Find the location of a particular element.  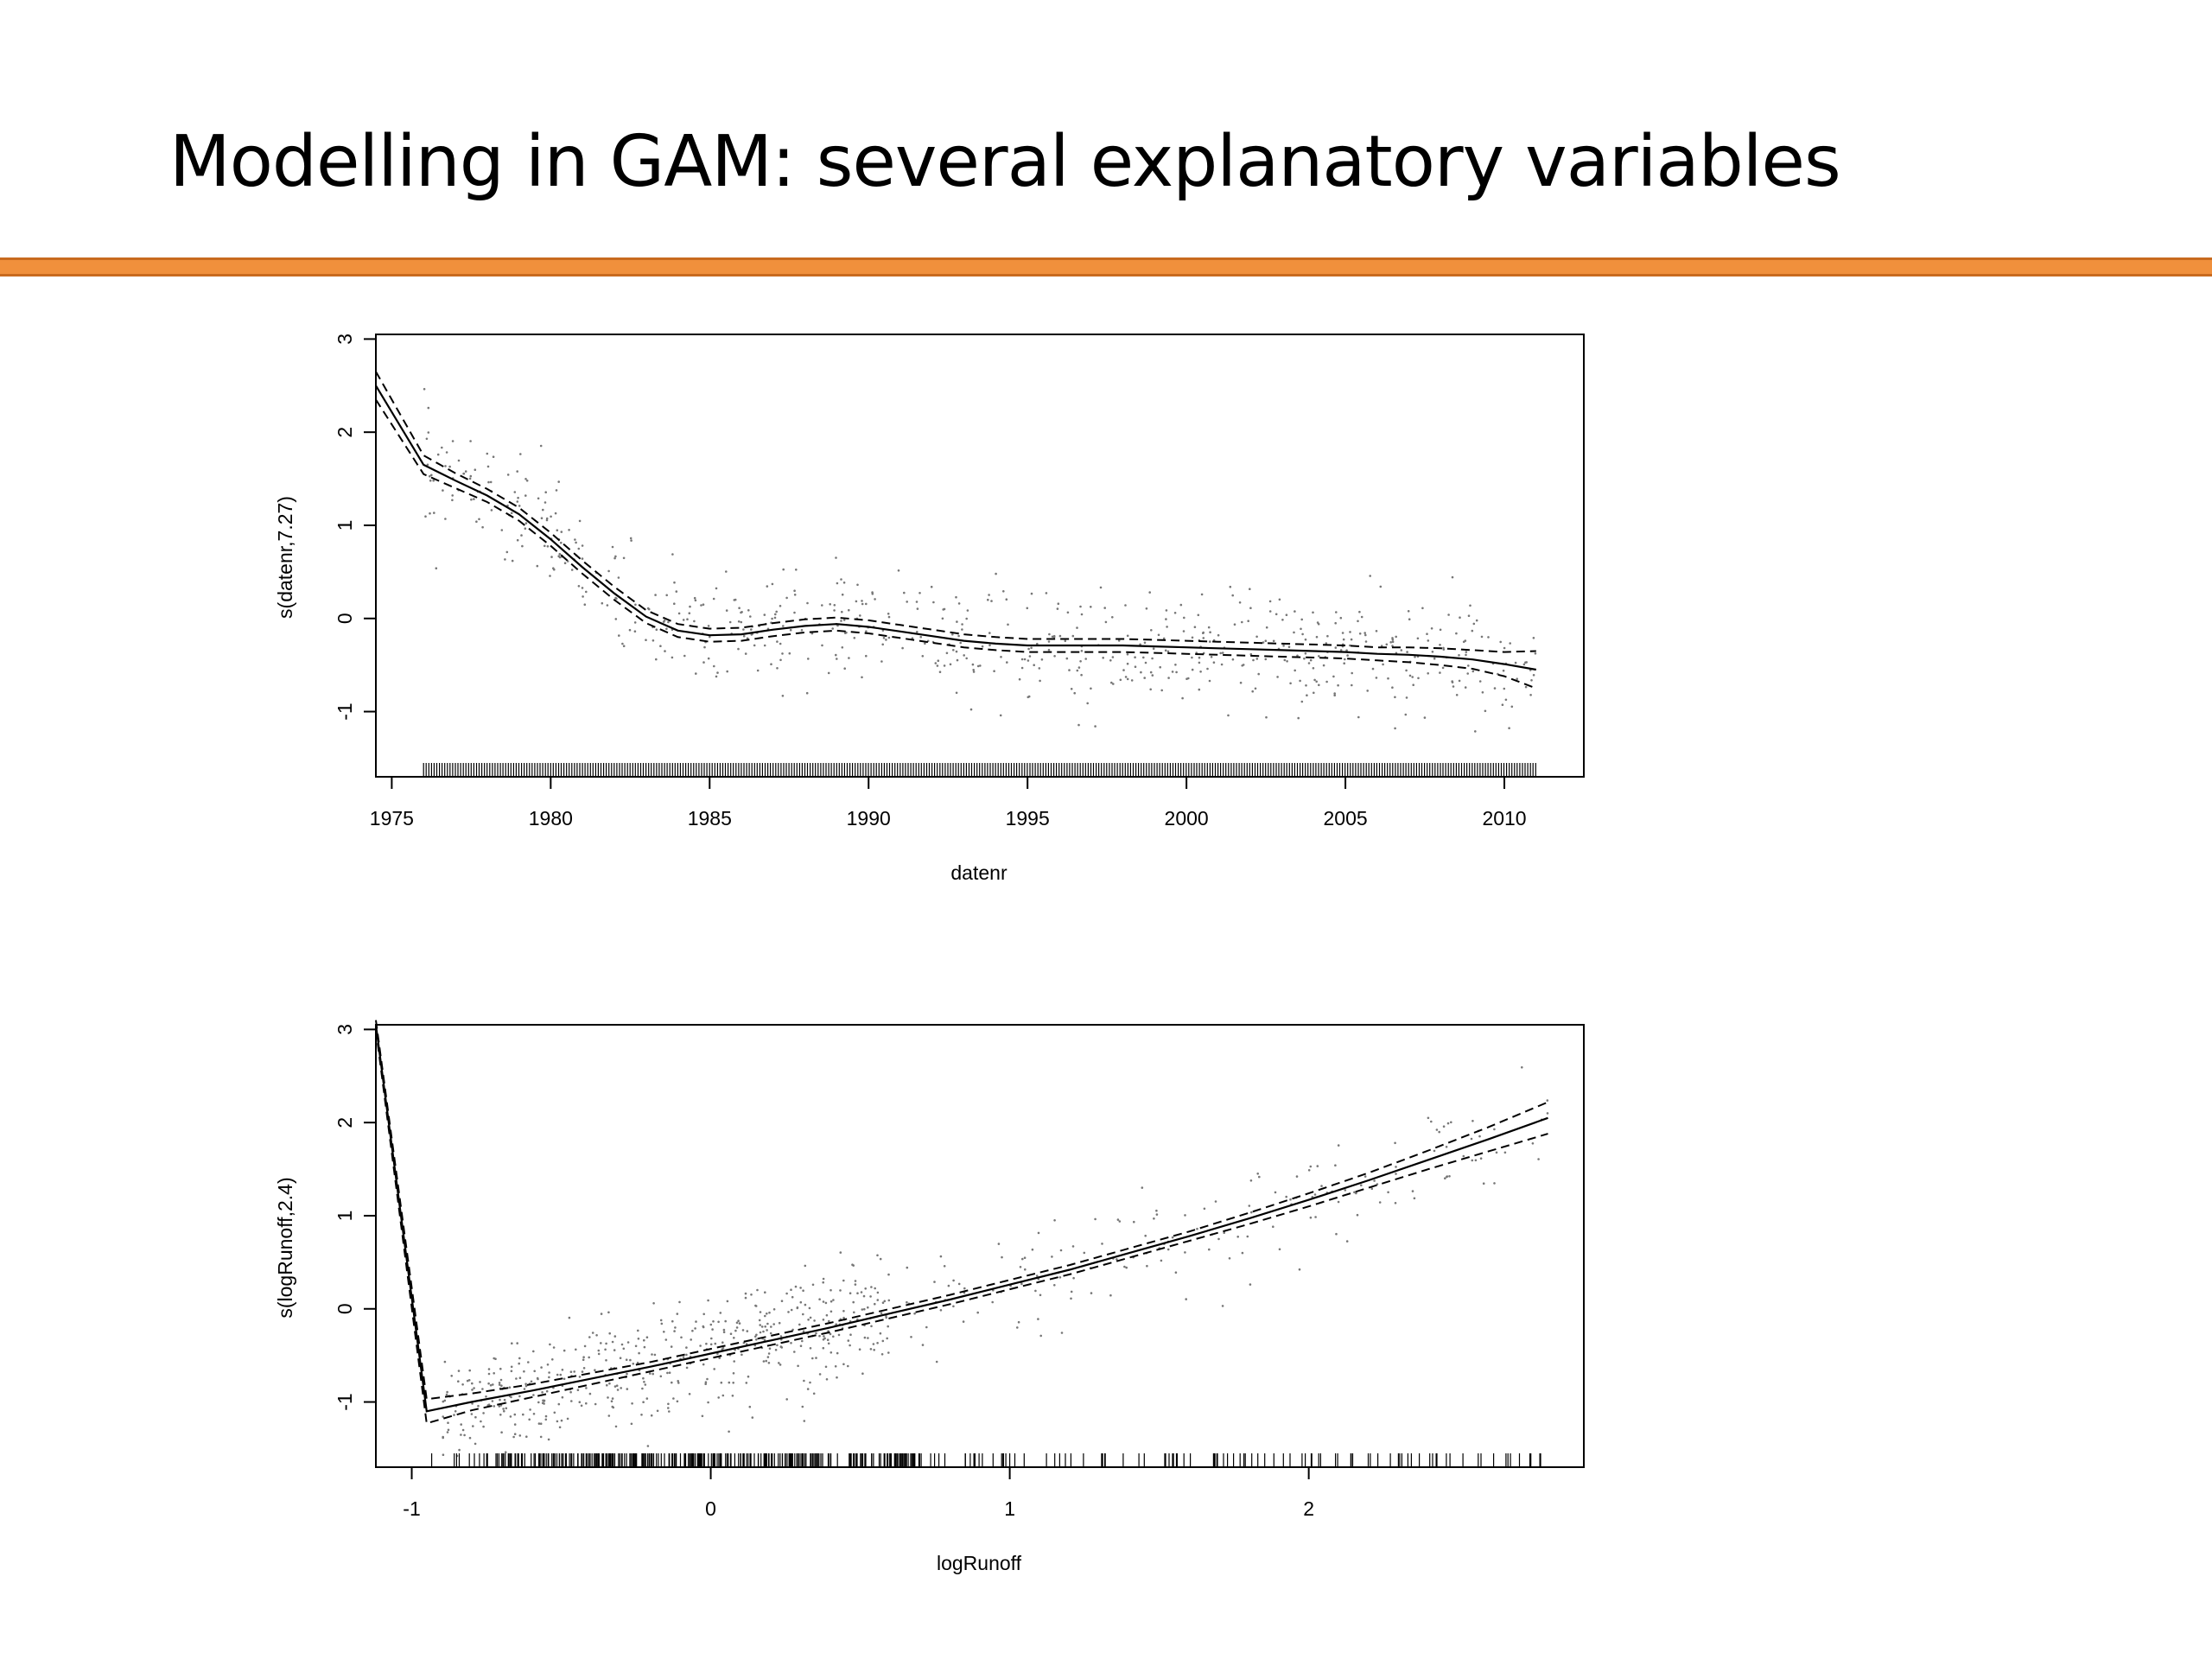

x-tick-label: 2010 is located at coordinates (1504, 818).